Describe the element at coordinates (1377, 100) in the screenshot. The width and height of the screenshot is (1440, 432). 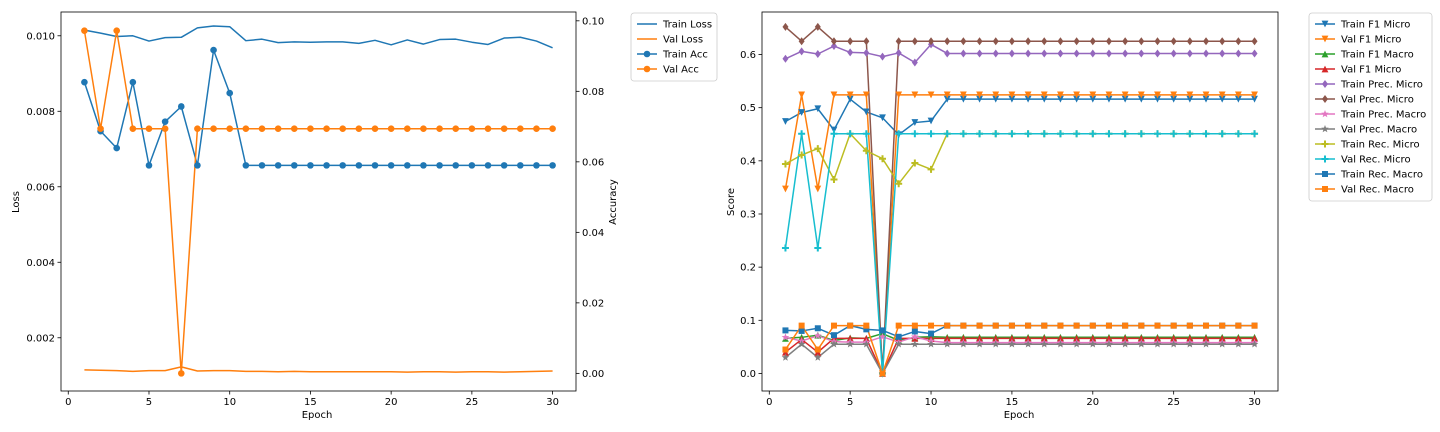
I see `legend-label: Val Prec. Micro` at that location.